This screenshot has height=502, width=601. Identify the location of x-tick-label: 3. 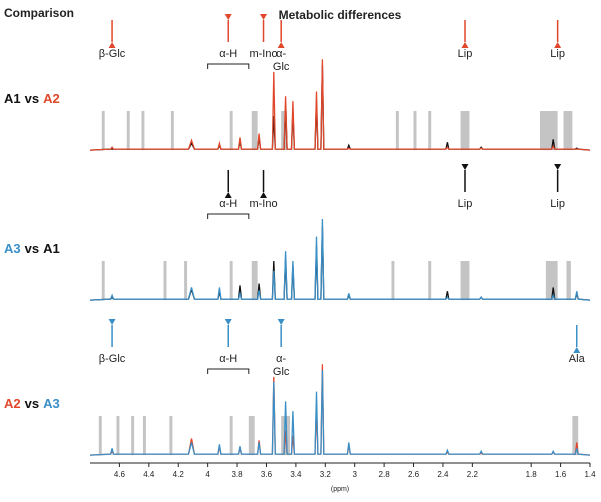
(354, 474).